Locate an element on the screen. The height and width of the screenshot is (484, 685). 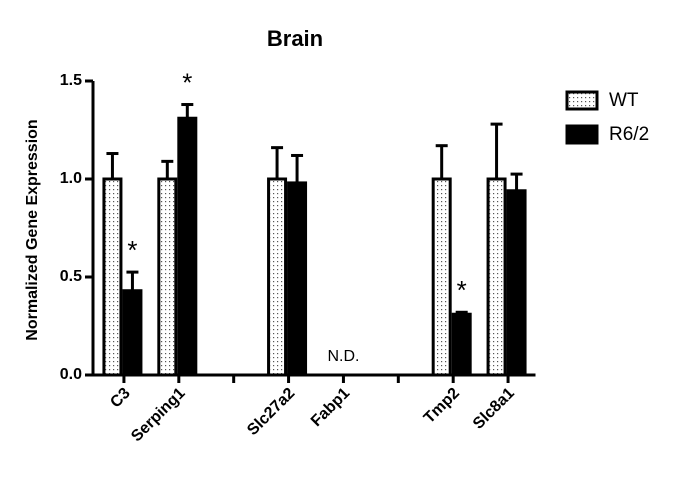
x-tick-label: Serping1 is located at coordinates (158, 415).